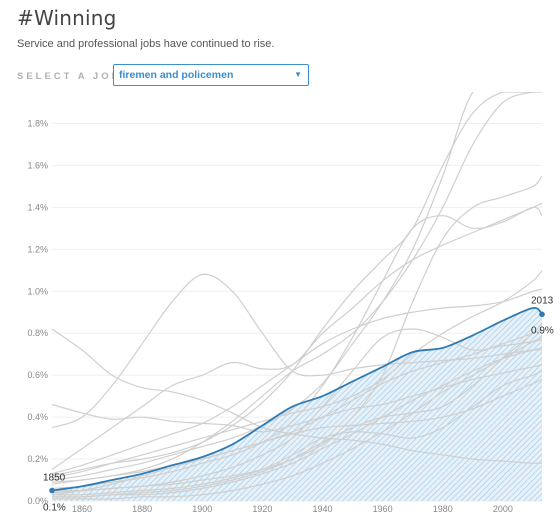 Image resolution: width=560 pixels, height=528 pixels. I want to click on end-point, so click(542, 314).